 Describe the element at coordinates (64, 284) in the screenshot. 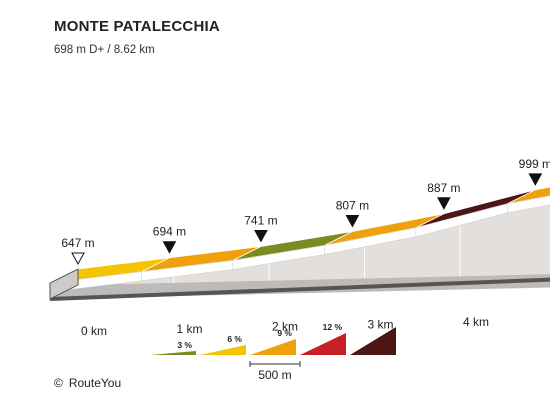

I see `base-left-cap` at that location.